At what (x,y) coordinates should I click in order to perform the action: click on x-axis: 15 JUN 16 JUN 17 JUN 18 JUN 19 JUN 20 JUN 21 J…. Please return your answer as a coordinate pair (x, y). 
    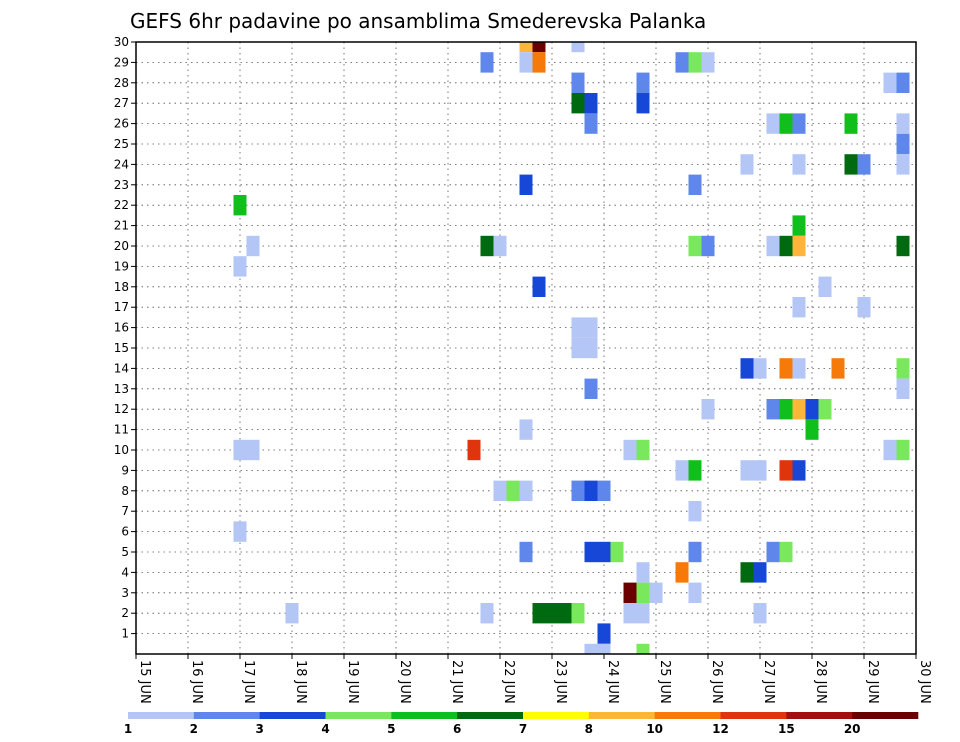
    Looking at the image, I should click on (533, 679).